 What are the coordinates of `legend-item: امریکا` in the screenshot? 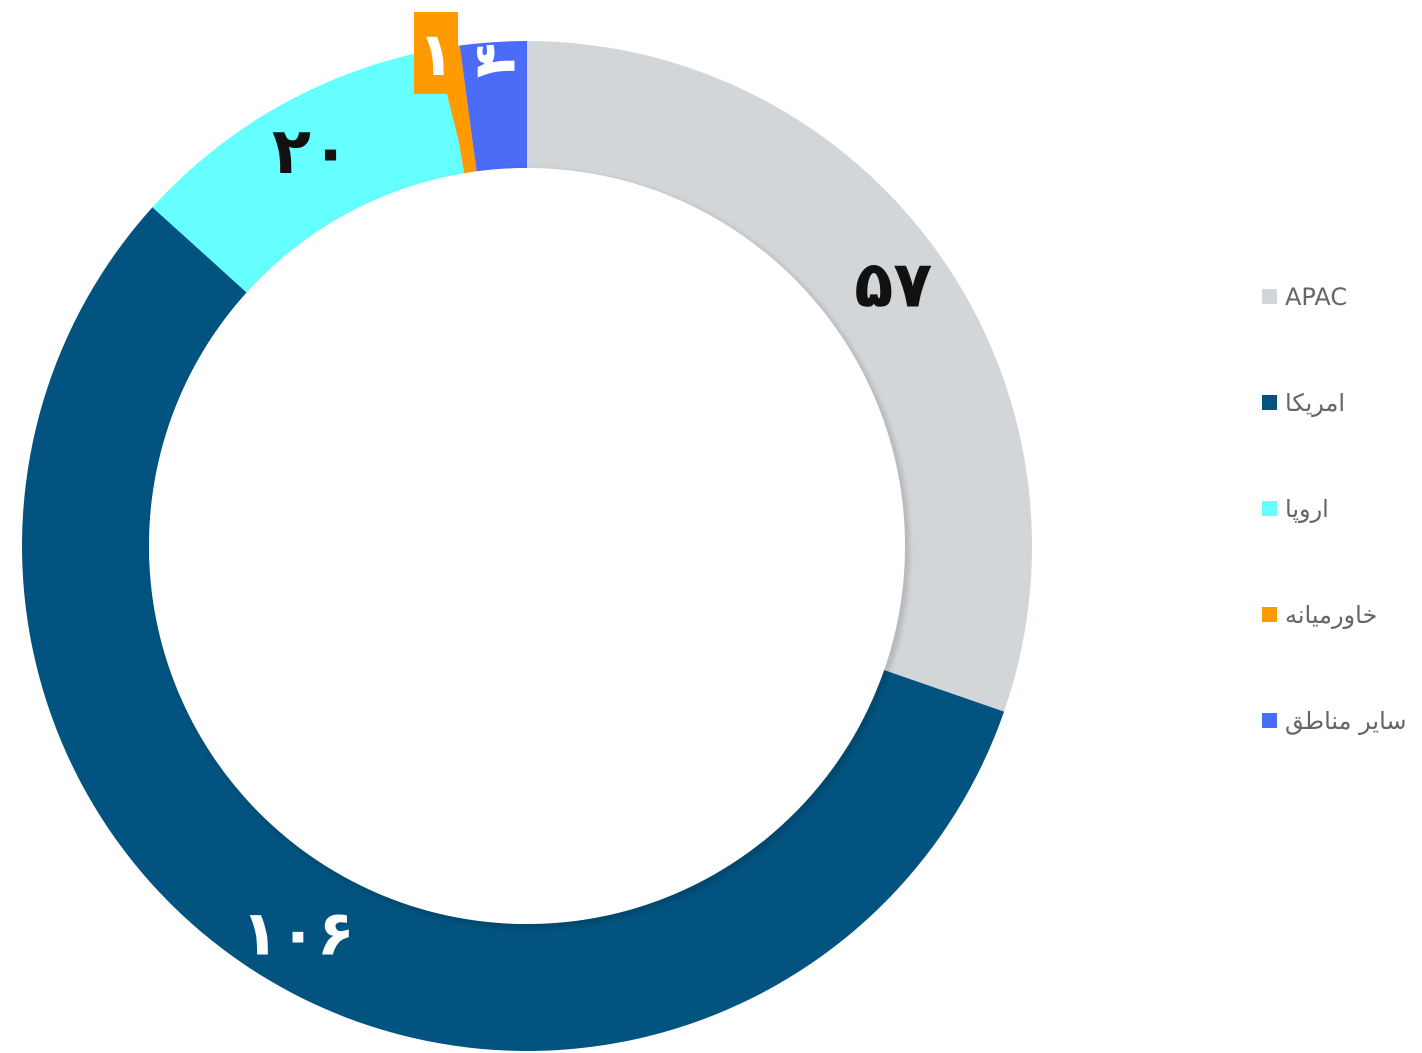 It's located at (1342, 431).